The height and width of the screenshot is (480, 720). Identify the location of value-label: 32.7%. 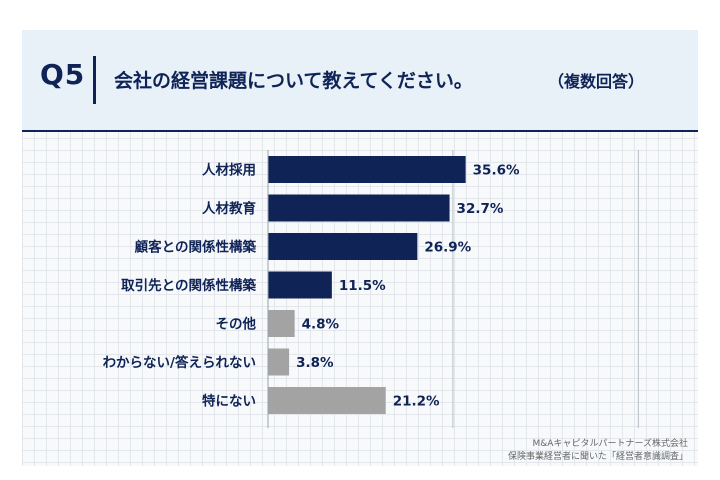
(480, 209).